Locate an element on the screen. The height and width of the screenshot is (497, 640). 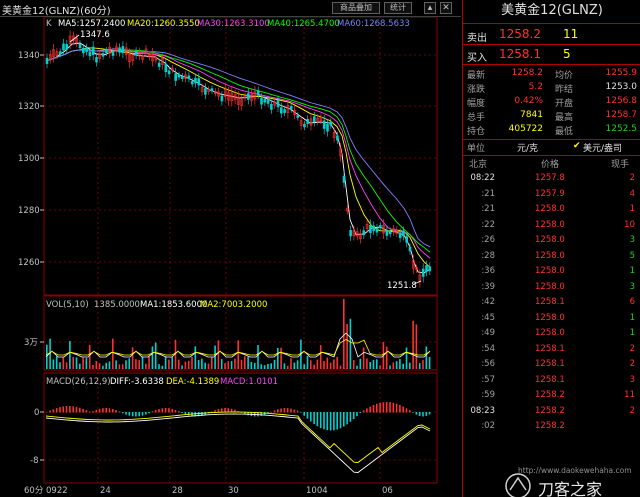
ma30-legend: MA30:1263.3100 is located at coordinates (233, 24).